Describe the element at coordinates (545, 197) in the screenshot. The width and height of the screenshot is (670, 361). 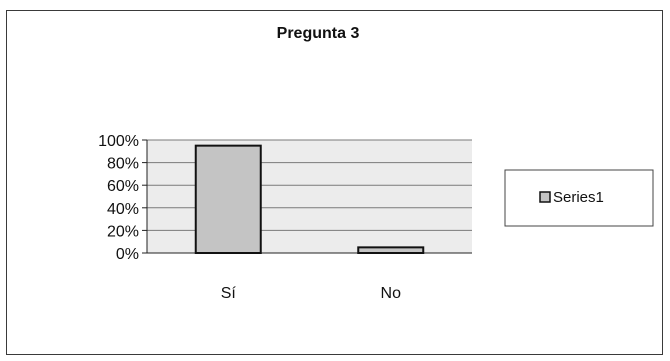
I see `legend-swatch` at that location.